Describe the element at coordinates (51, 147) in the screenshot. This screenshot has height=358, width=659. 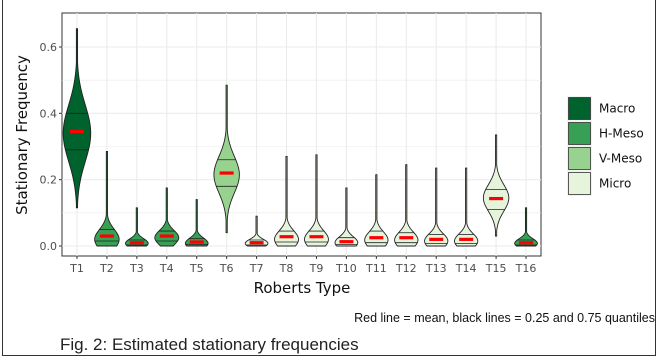
I see `y-axis: 0.0 0.2 0.4 0.6` at that location.